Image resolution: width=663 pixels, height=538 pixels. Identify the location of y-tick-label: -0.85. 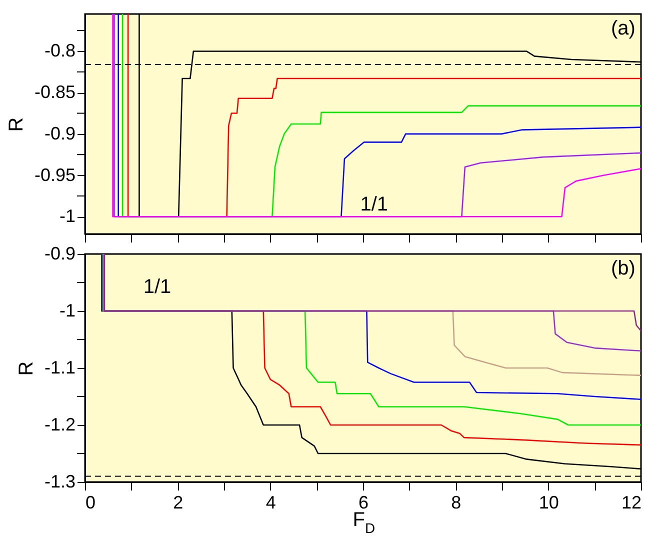
(55, 92).